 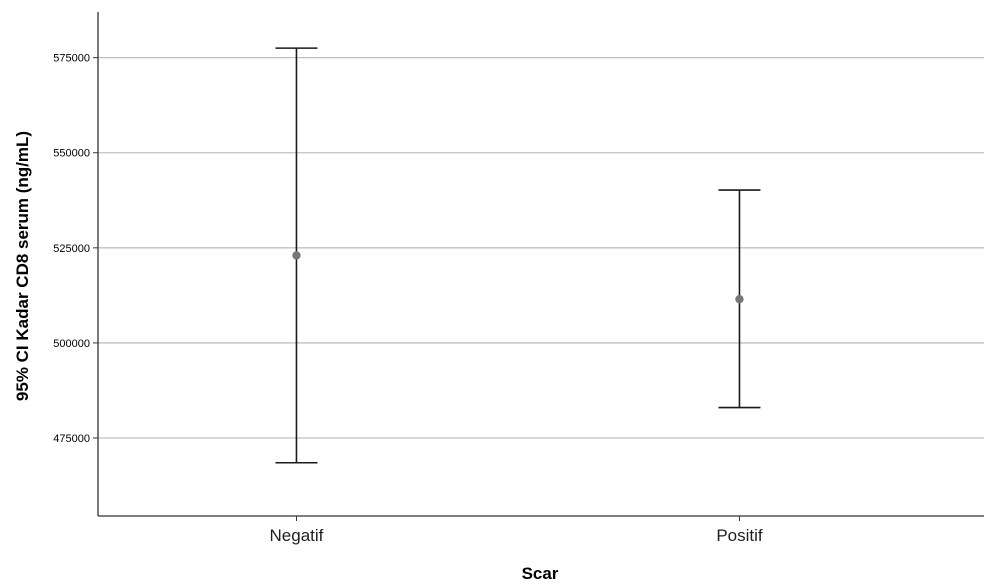 I want to click on error-bar-positif, so click(x=739, y=299).